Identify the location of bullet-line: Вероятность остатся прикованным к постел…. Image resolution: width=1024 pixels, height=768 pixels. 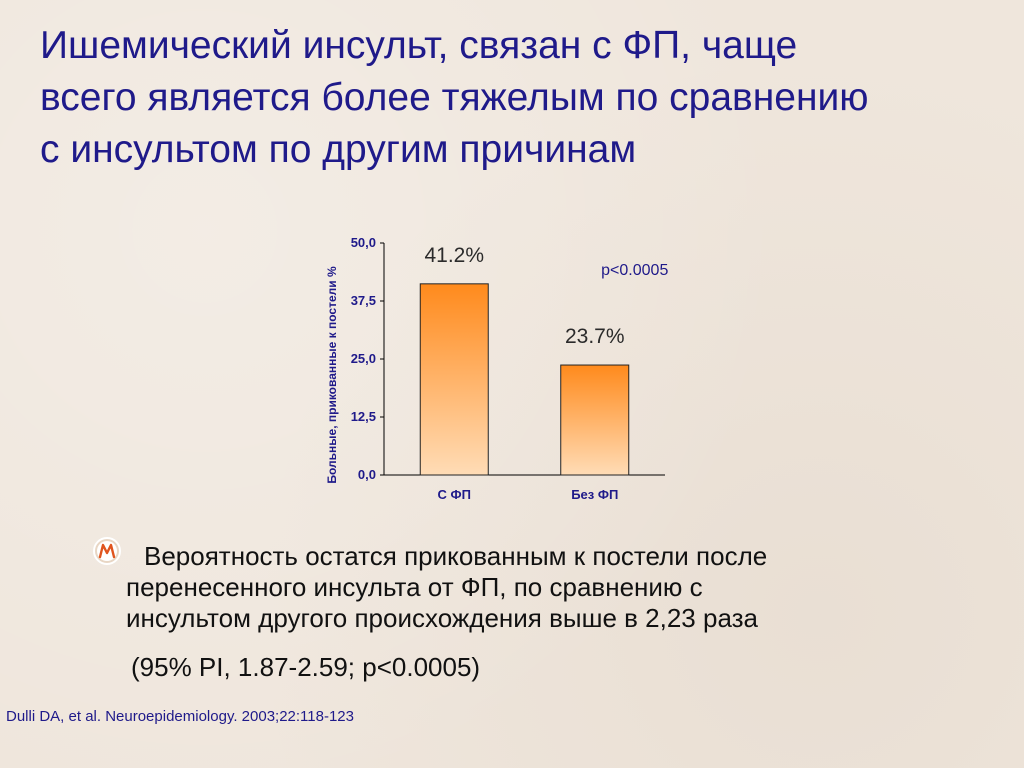
(456, 556).